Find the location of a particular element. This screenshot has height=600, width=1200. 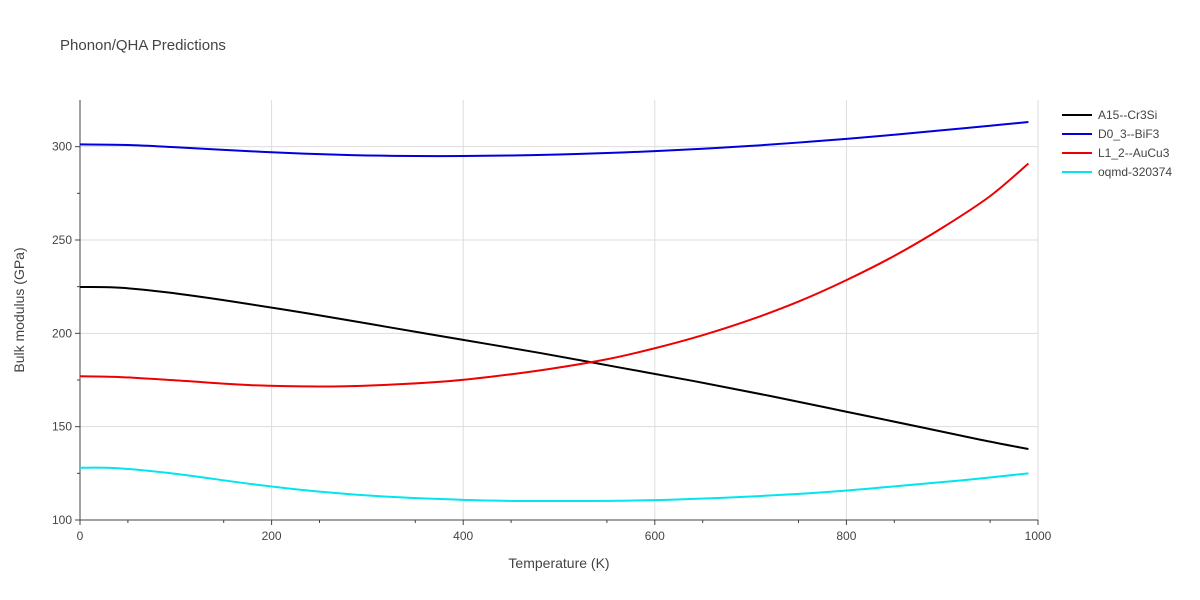

y-tick-label: 200 is located at coordinates (62, 333).